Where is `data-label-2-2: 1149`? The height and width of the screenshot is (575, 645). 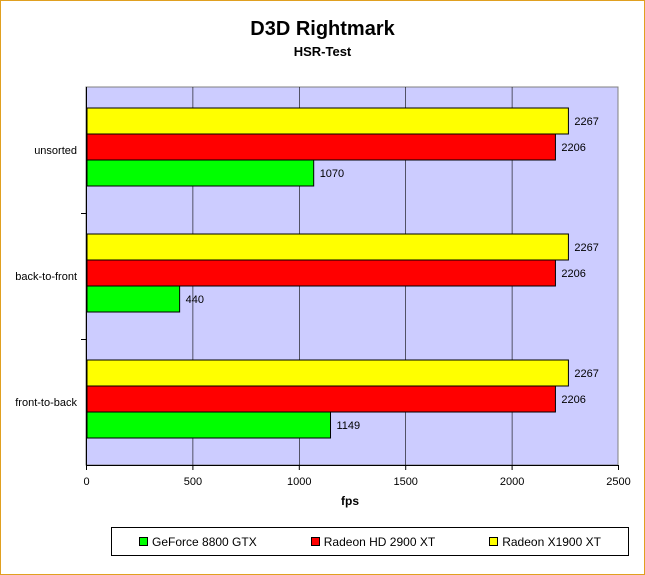
data-label-2-2: 1149 is located at coordinates (349, 426).